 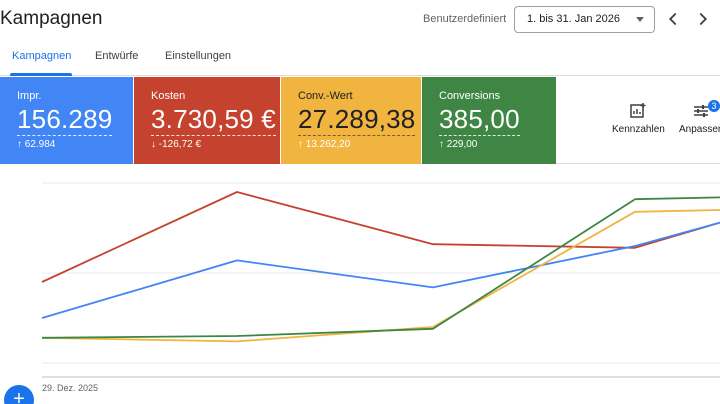 I want to click on scorecard-conv-wert: Conv.-Wert 27.289,38 ↑ 13.262,20, so click(x=351, y=120).